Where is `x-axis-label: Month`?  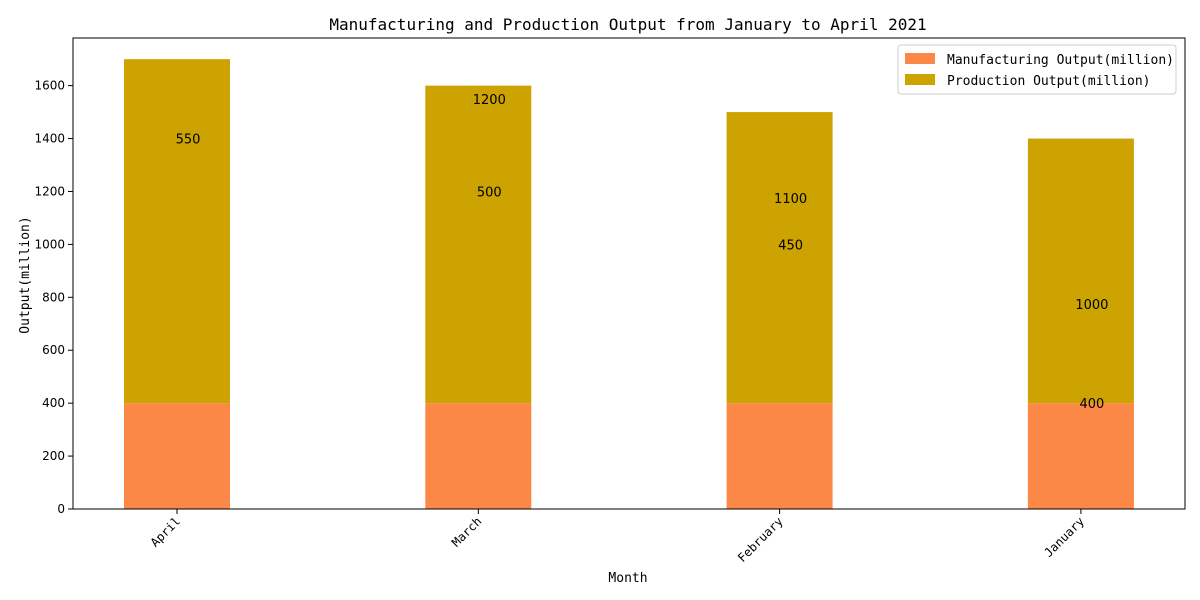
x-axis-label: Month is located at coordinates (627, 578).